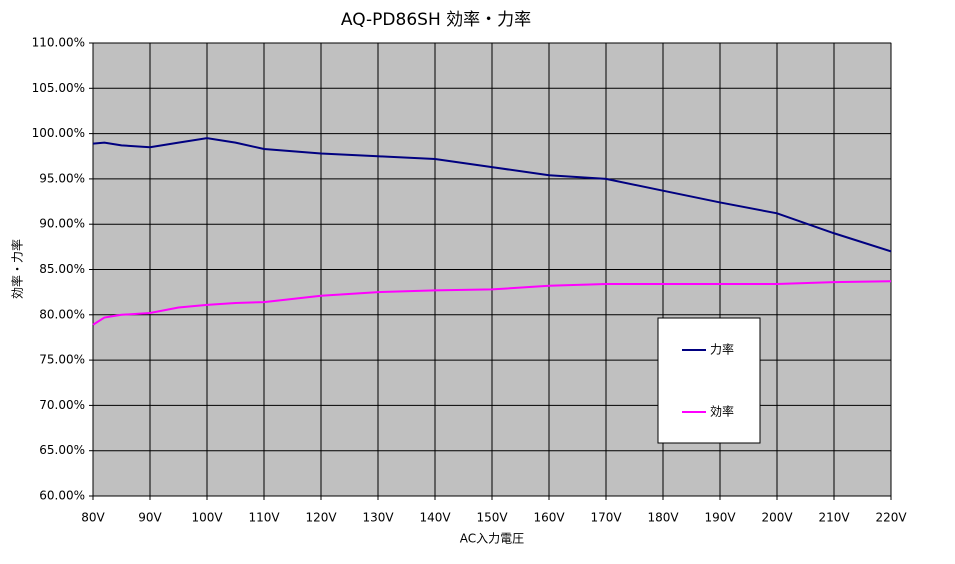  I want to click on x-tick-label: 180V, so click(663, 518).